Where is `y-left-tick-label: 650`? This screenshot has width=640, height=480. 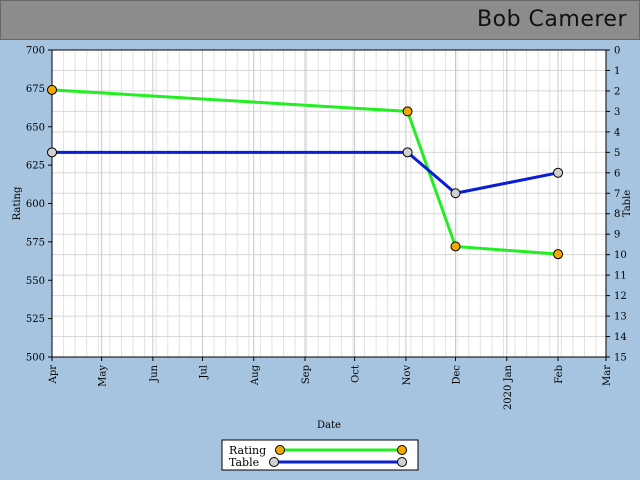 y-left-tick-label: 650 is located at coordinates (35, 127).